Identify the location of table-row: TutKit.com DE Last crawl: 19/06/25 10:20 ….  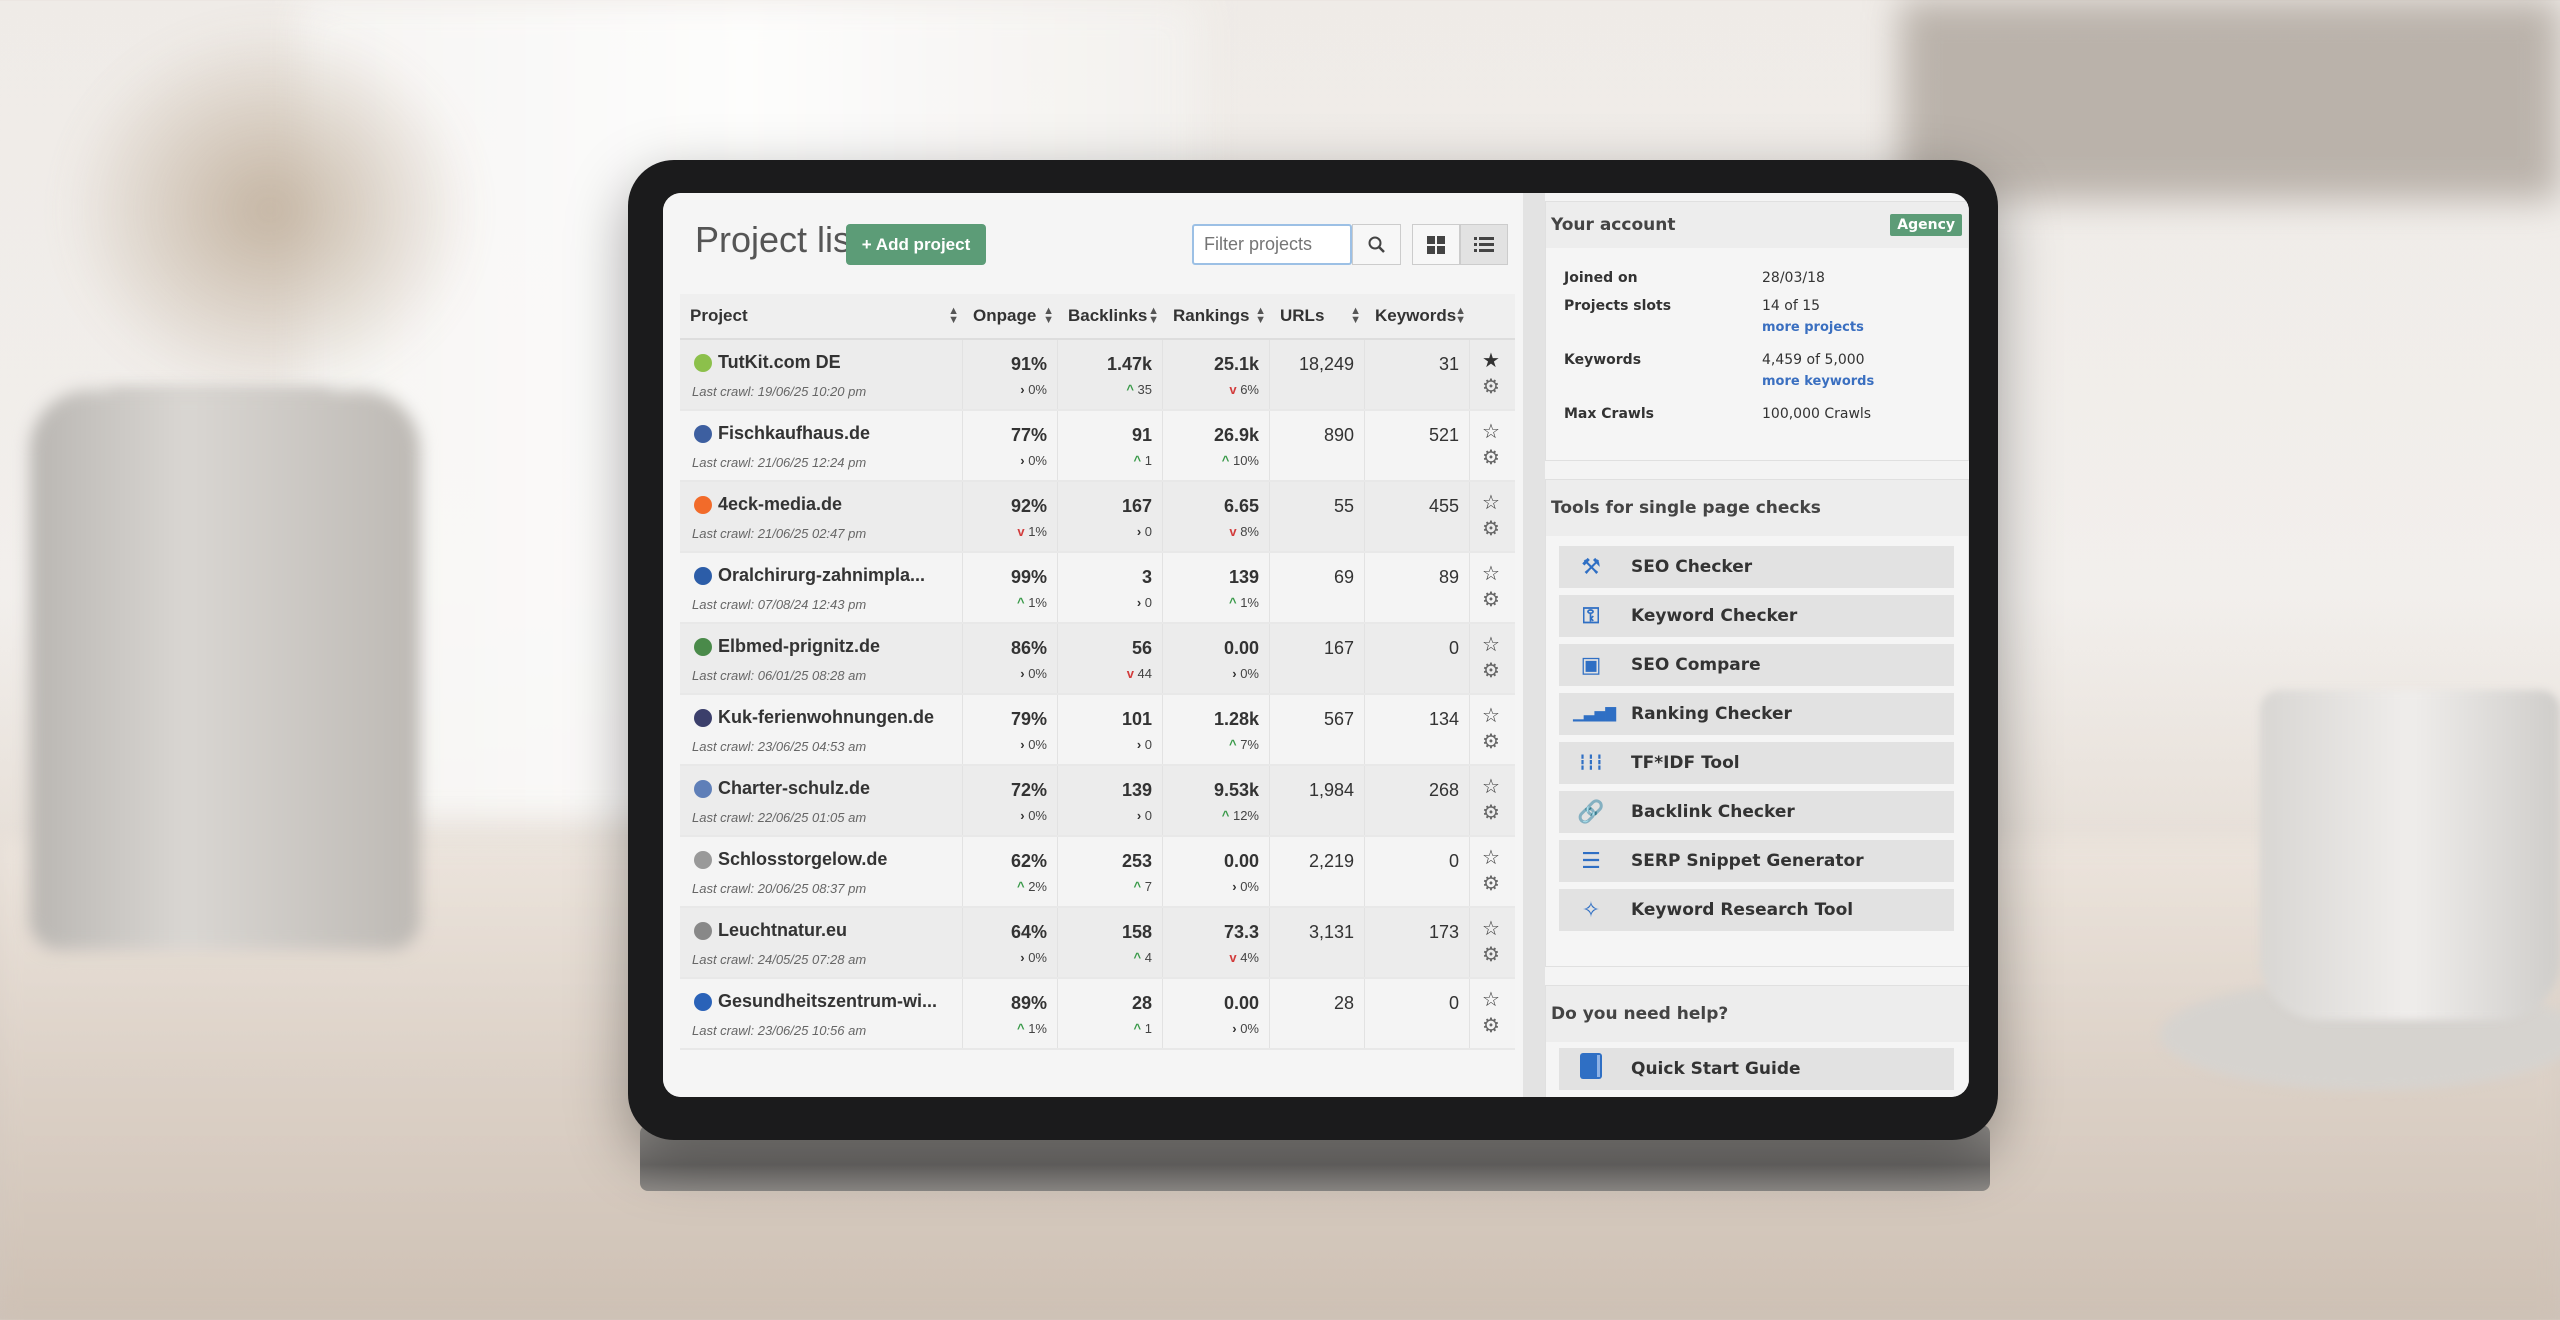
(1097, 375).